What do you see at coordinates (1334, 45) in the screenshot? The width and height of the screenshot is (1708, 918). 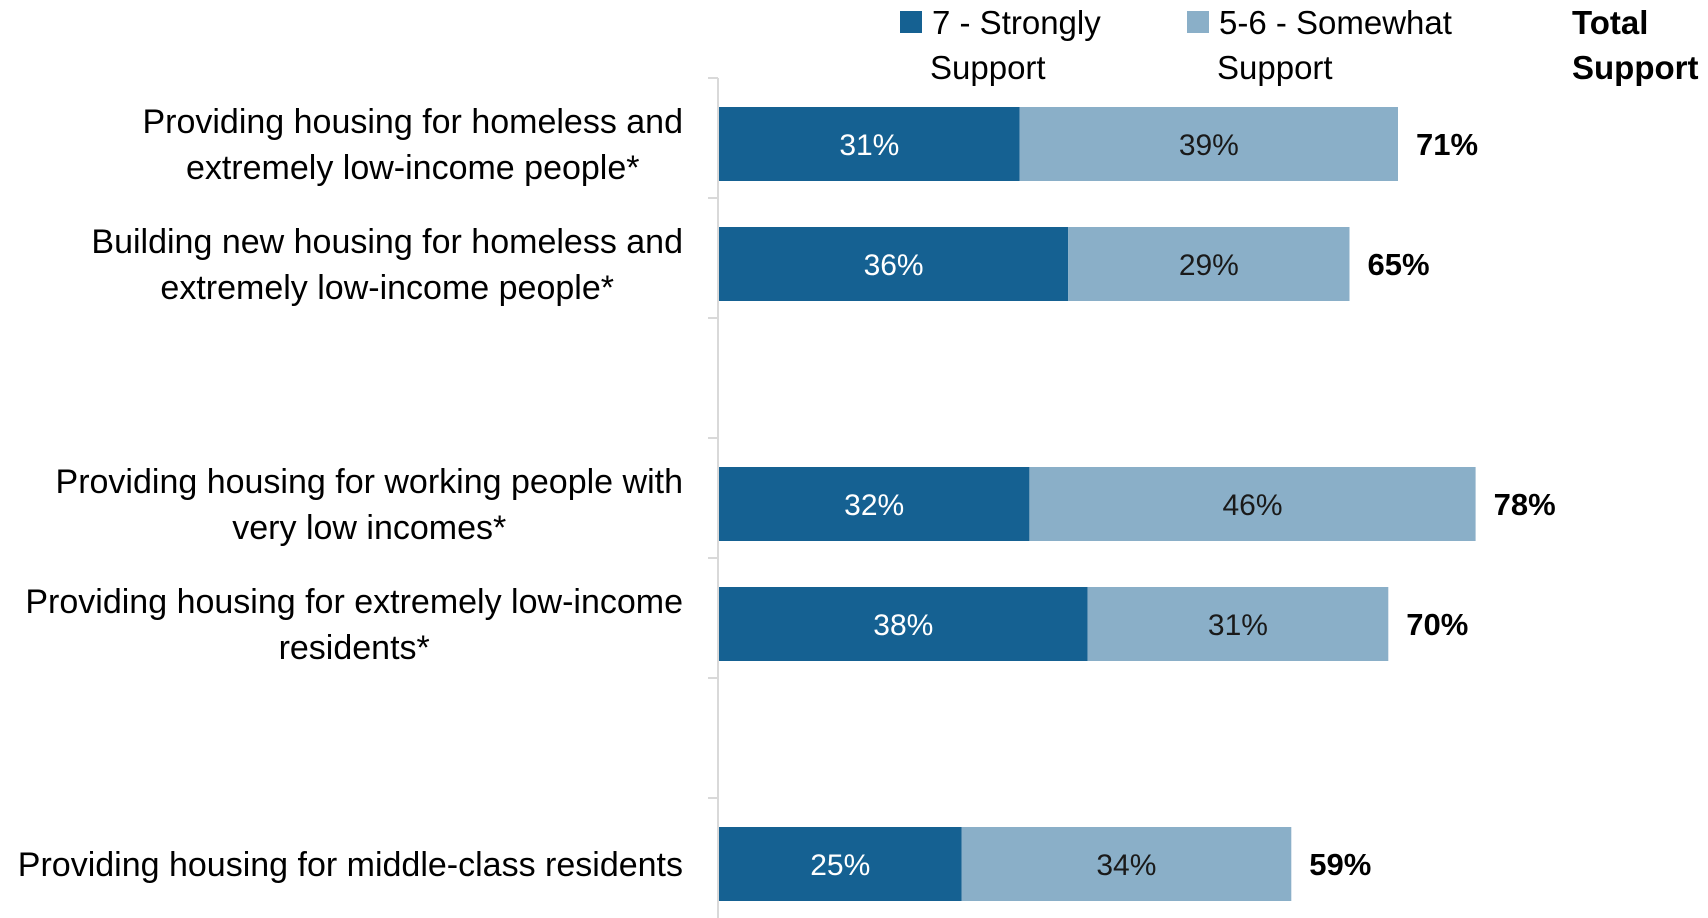 I see `legend-label: 5-6 - Somewhat Support` at bounding box center [1334, 45].